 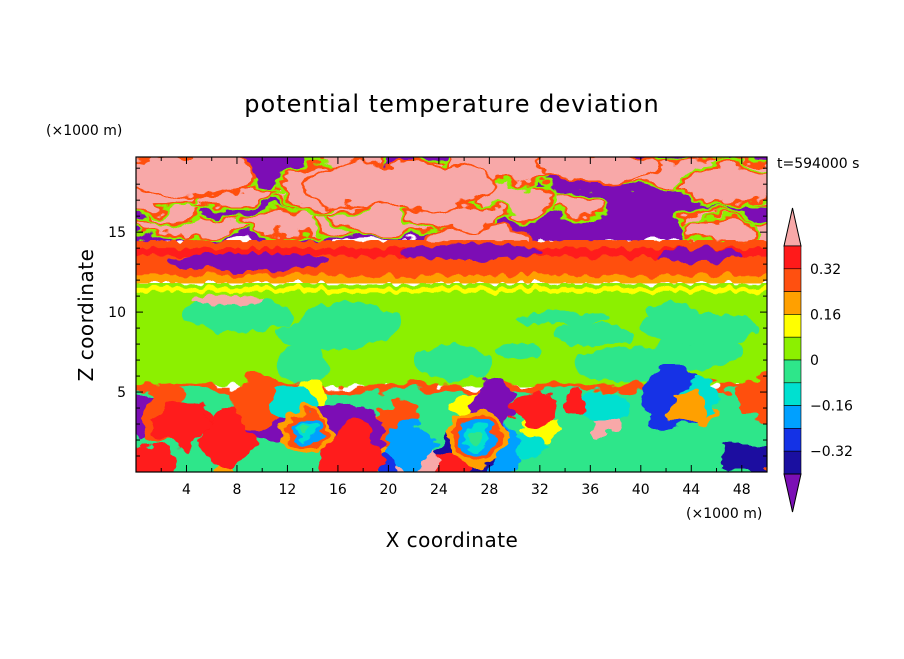 What do you see at coordinates (84, 131) in the screenshot?
I see `y-unit-label: (×1000 m)` at bounding box center [84, 131].